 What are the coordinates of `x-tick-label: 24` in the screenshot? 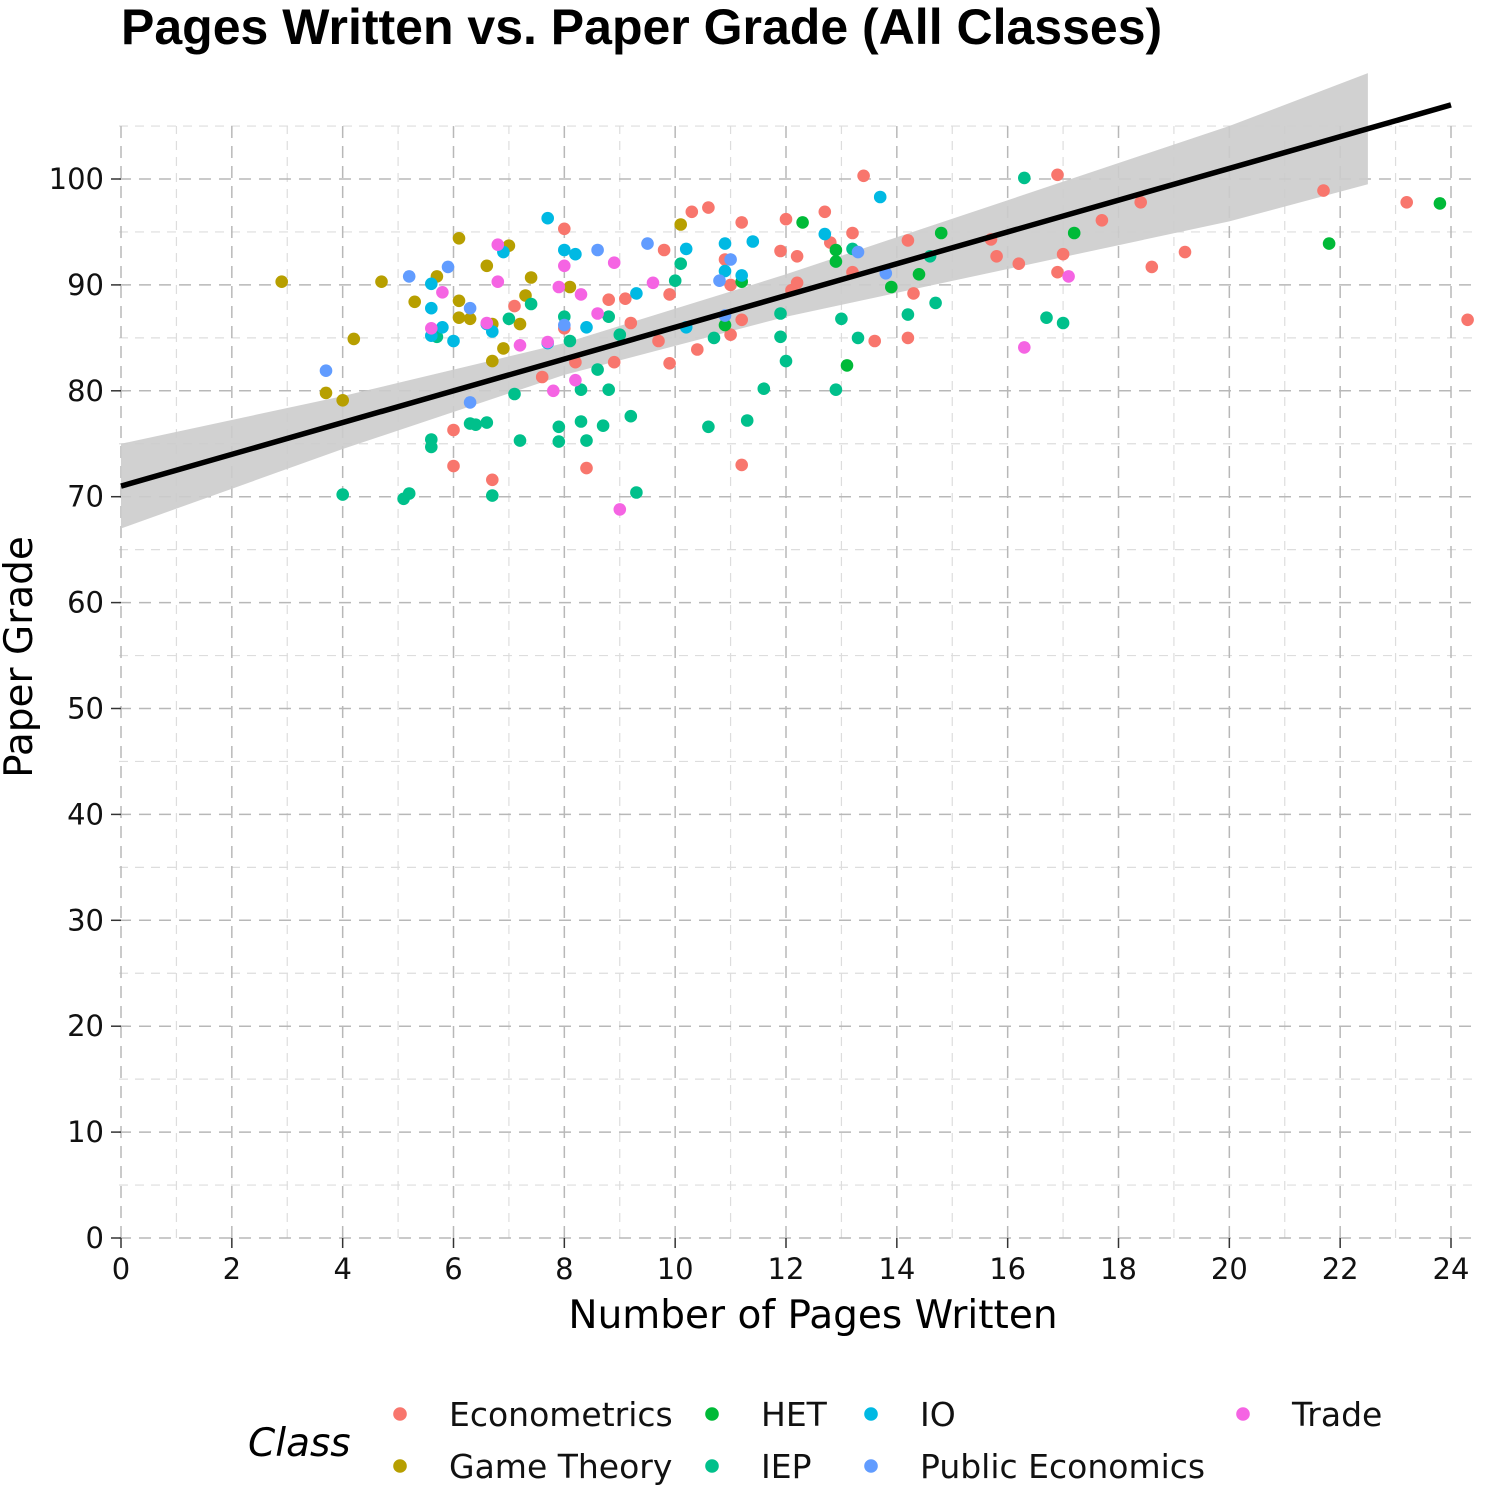 It's located at (1451, 1269).